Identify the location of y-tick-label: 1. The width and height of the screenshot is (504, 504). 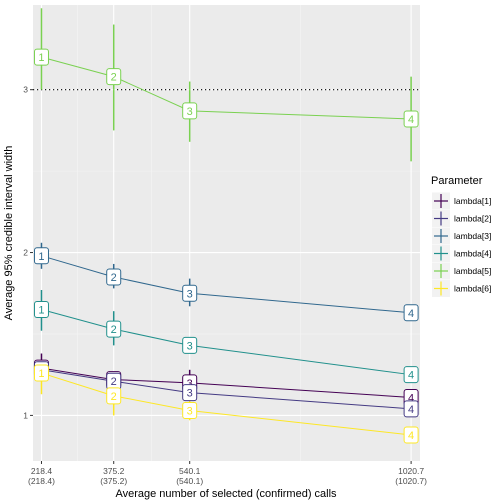
(25, 415).